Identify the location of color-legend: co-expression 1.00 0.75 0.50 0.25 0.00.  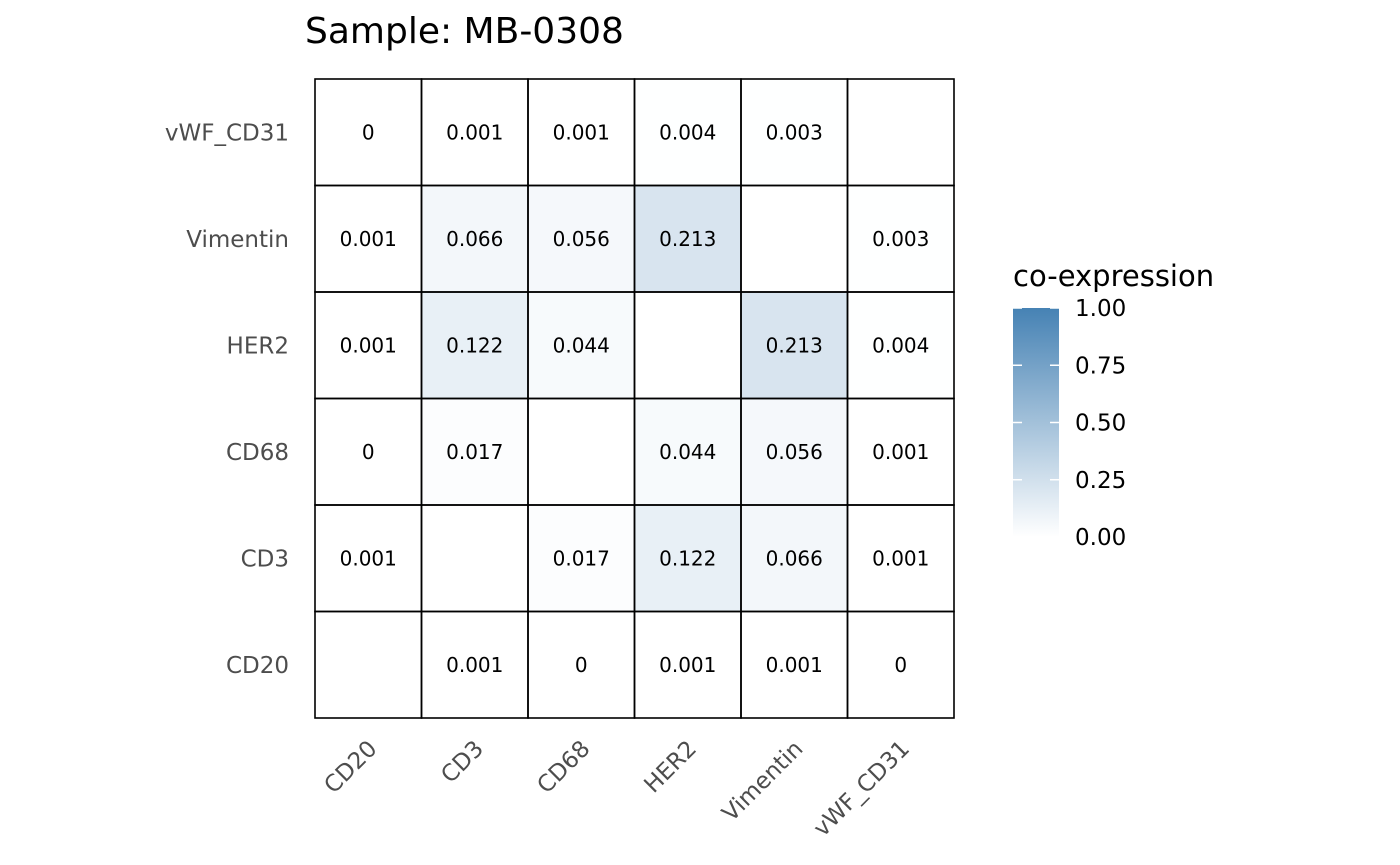
(1113, 405).